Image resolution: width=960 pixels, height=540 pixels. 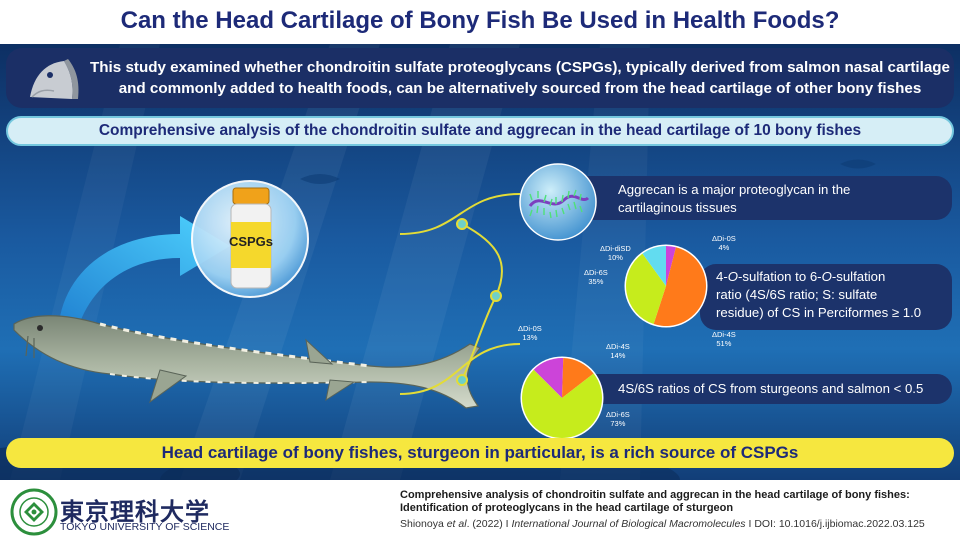 What do you see at coordinates (797, 294) in the screenshot?
I see `sulfation-line-2: ratio (4S/6S ratio; S: sulfate` at bounding box center [797, 294].